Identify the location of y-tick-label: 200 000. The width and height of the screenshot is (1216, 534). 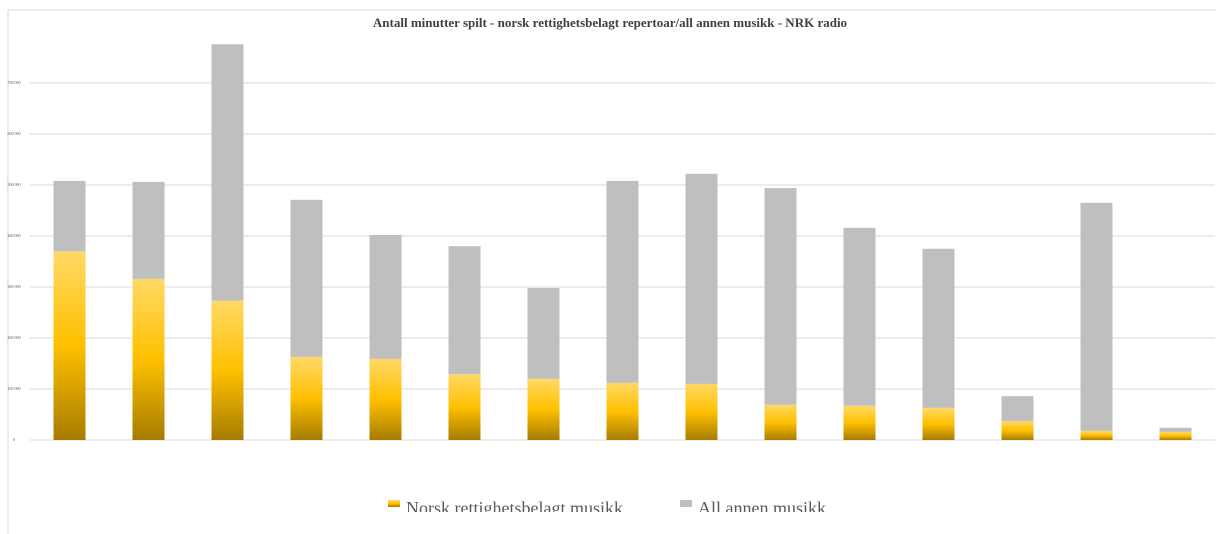
(14, 337).